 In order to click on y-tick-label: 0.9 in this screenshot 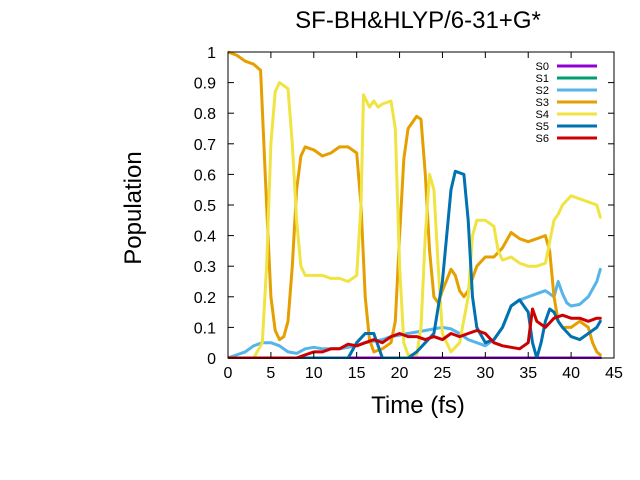, I will do `click(205, 84)`.